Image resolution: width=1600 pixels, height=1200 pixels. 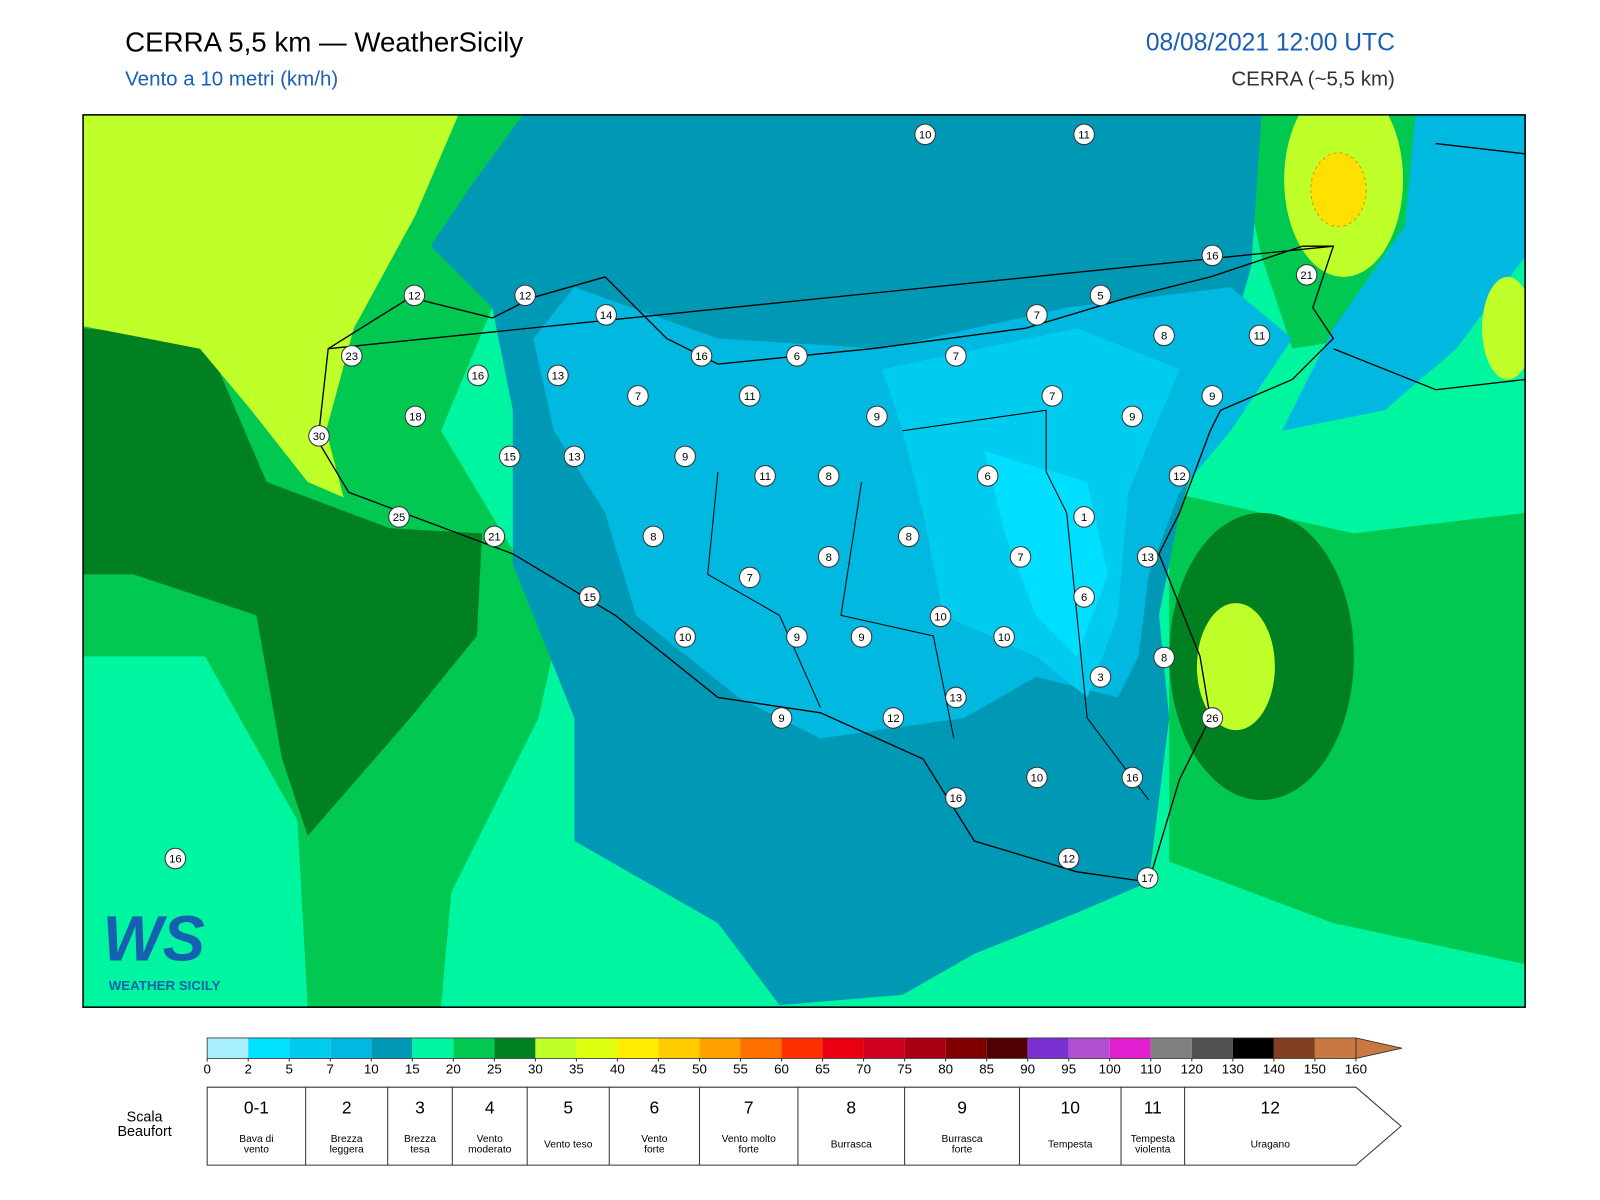 I want to click on beaufort-desc: Vento, so click(x=654, y=1139).